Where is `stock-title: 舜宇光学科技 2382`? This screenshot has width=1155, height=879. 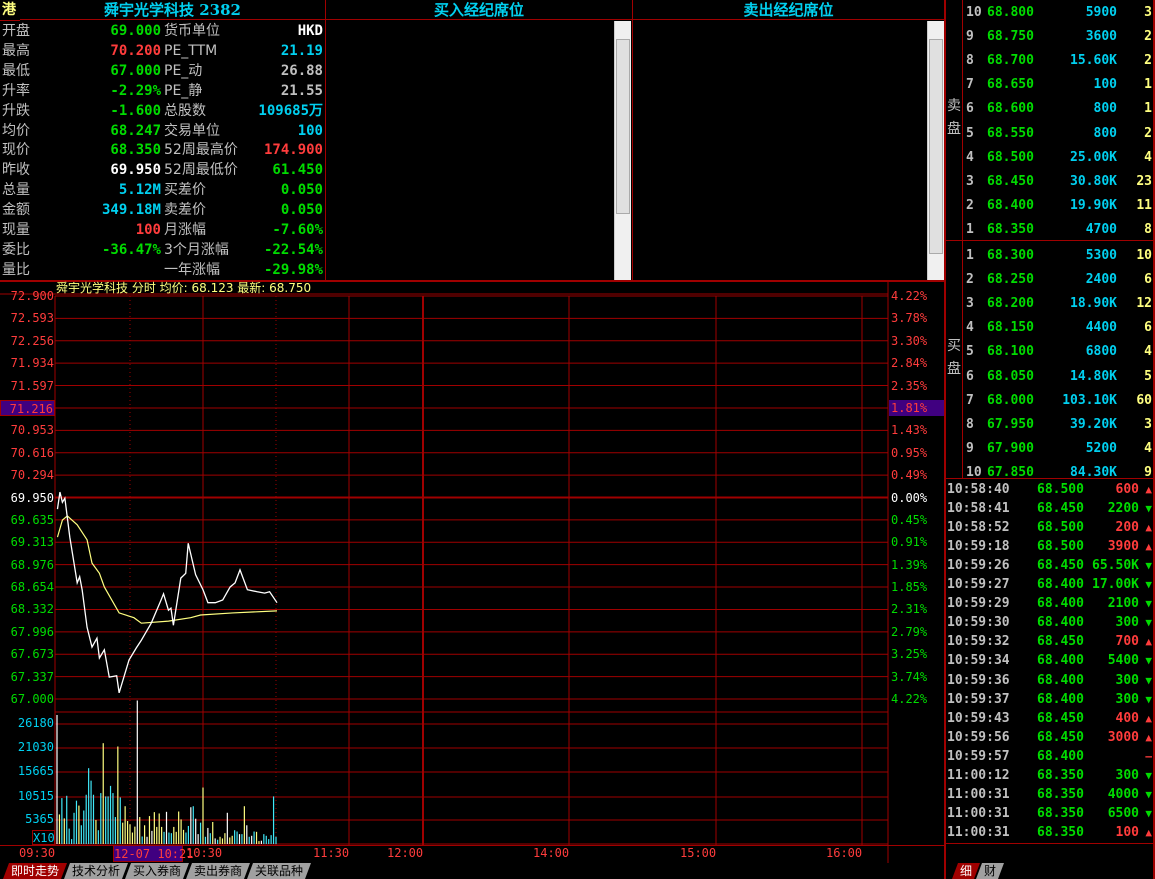
stock-title: 舜宇光学科技 2382 is located at coordinates (172, 10).